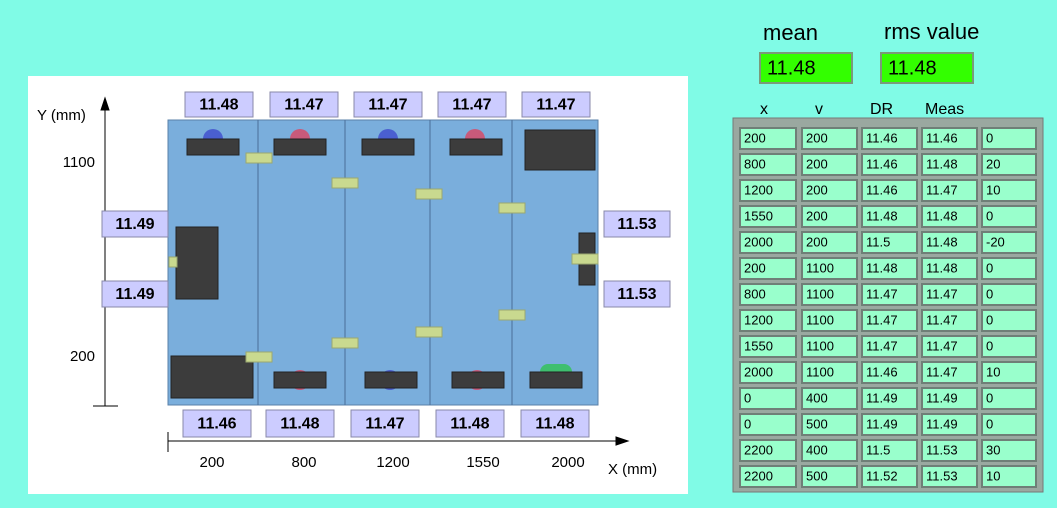 This screenshot has width=1057, height=508. Describe the element at coordinates (817, 163) in the screenshot. I see `cell-text: 200` at that location.